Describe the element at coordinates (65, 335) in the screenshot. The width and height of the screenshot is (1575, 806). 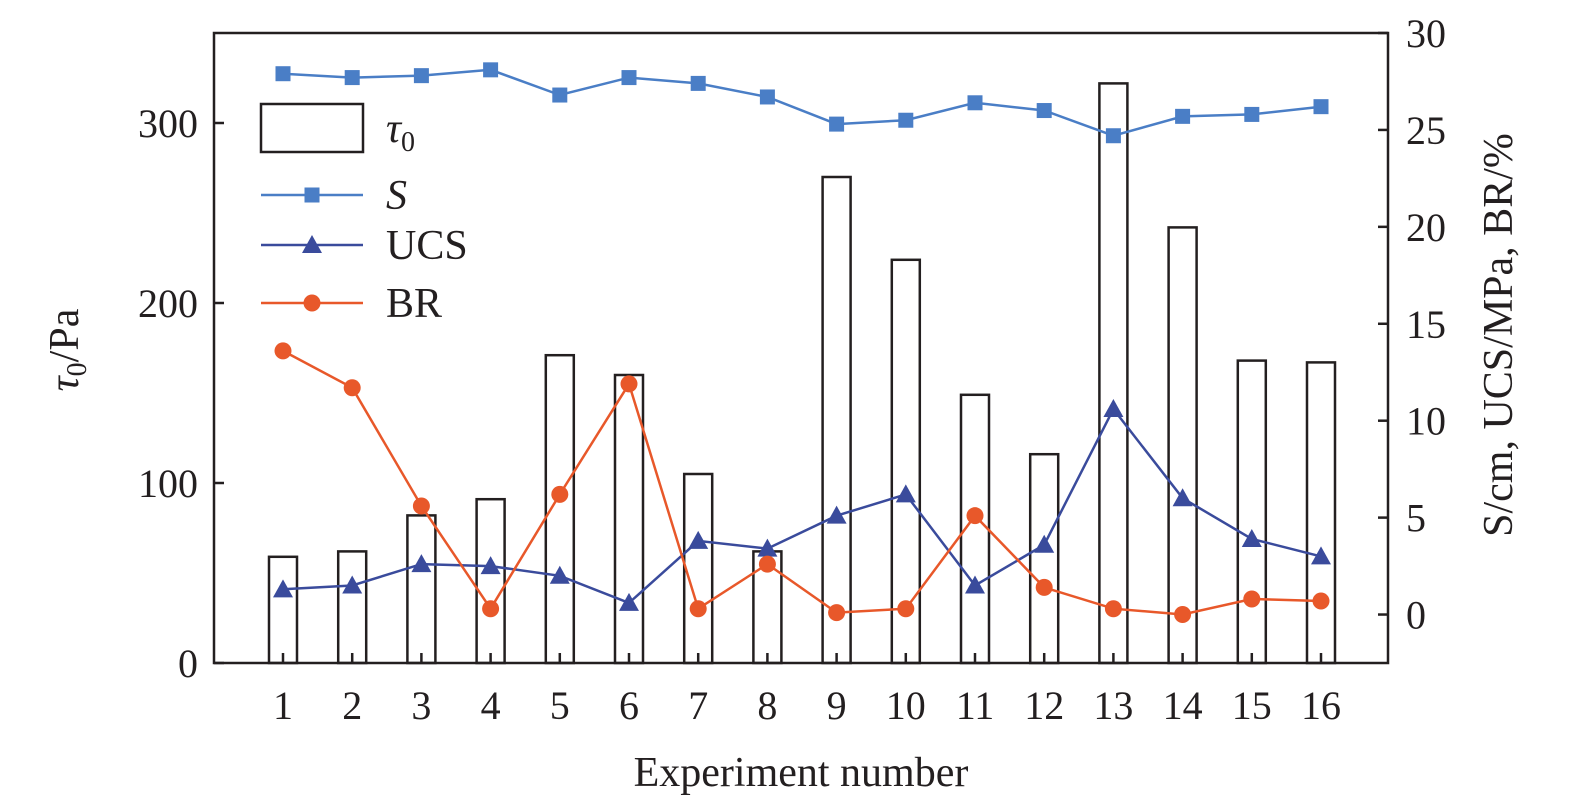
I see `left-axis-title-unit: /Pa` at that location.